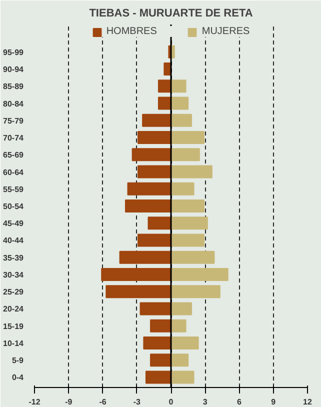 Image resolution: width=321 pixels, height=407 pixels. I want to click on legend-label: MUJERES, so click(226, 31).